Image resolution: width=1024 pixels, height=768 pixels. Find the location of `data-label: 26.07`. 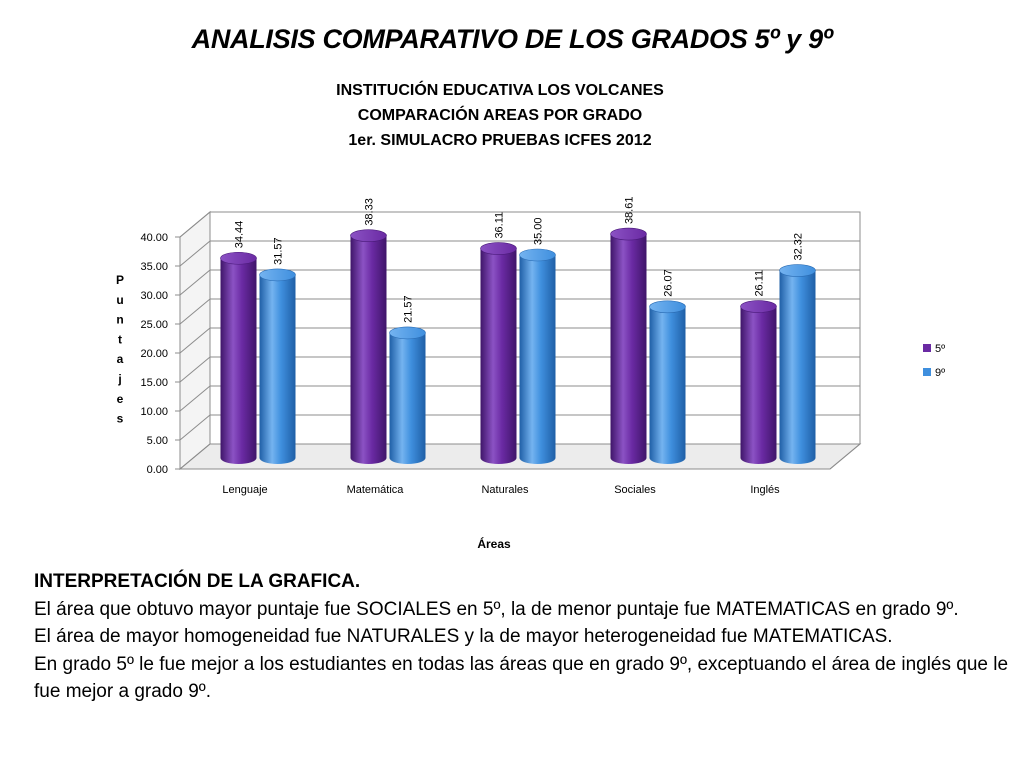

data-label: 26.07 is located at coordinates (669, 283).